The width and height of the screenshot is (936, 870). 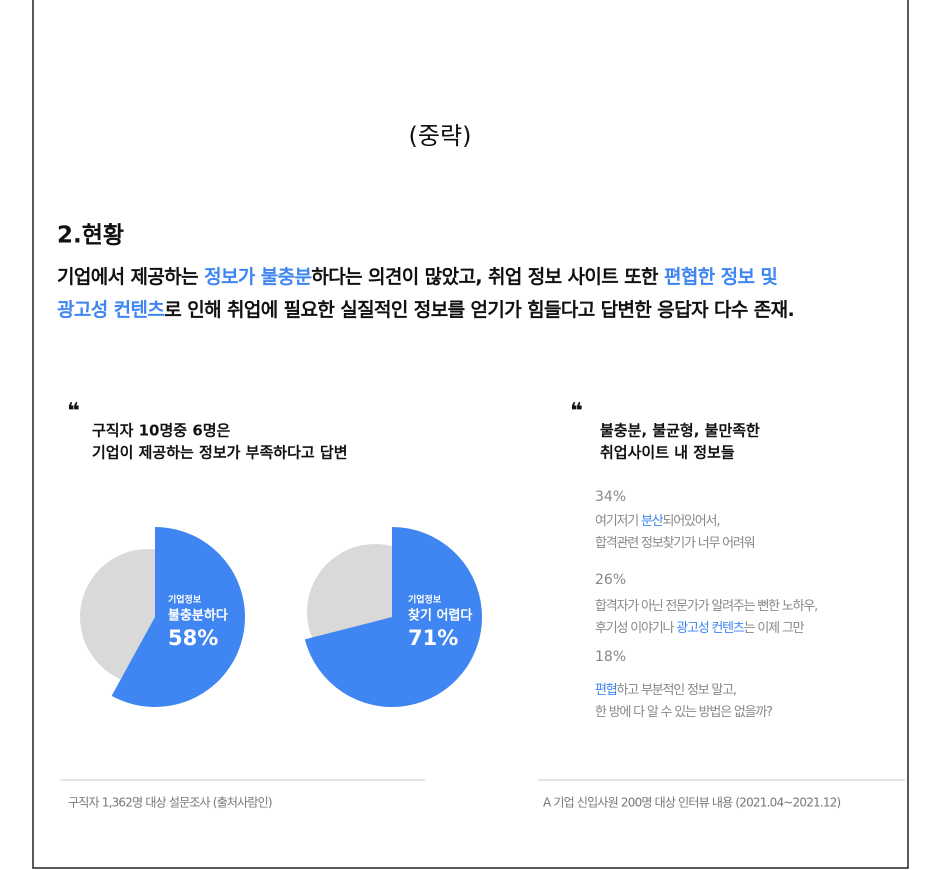 What do you see at coordinates (440, 136) in the screenshot?
I see `omitted-note: (중략)` at bounding box center [440, 136].